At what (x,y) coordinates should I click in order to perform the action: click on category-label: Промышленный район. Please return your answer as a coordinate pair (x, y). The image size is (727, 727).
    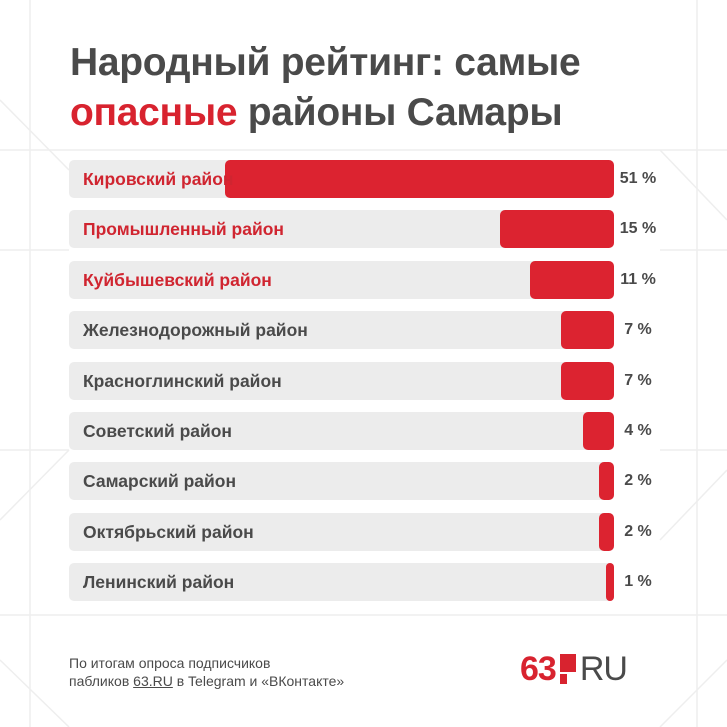
    Looking at the image, I should click on (183, 229).